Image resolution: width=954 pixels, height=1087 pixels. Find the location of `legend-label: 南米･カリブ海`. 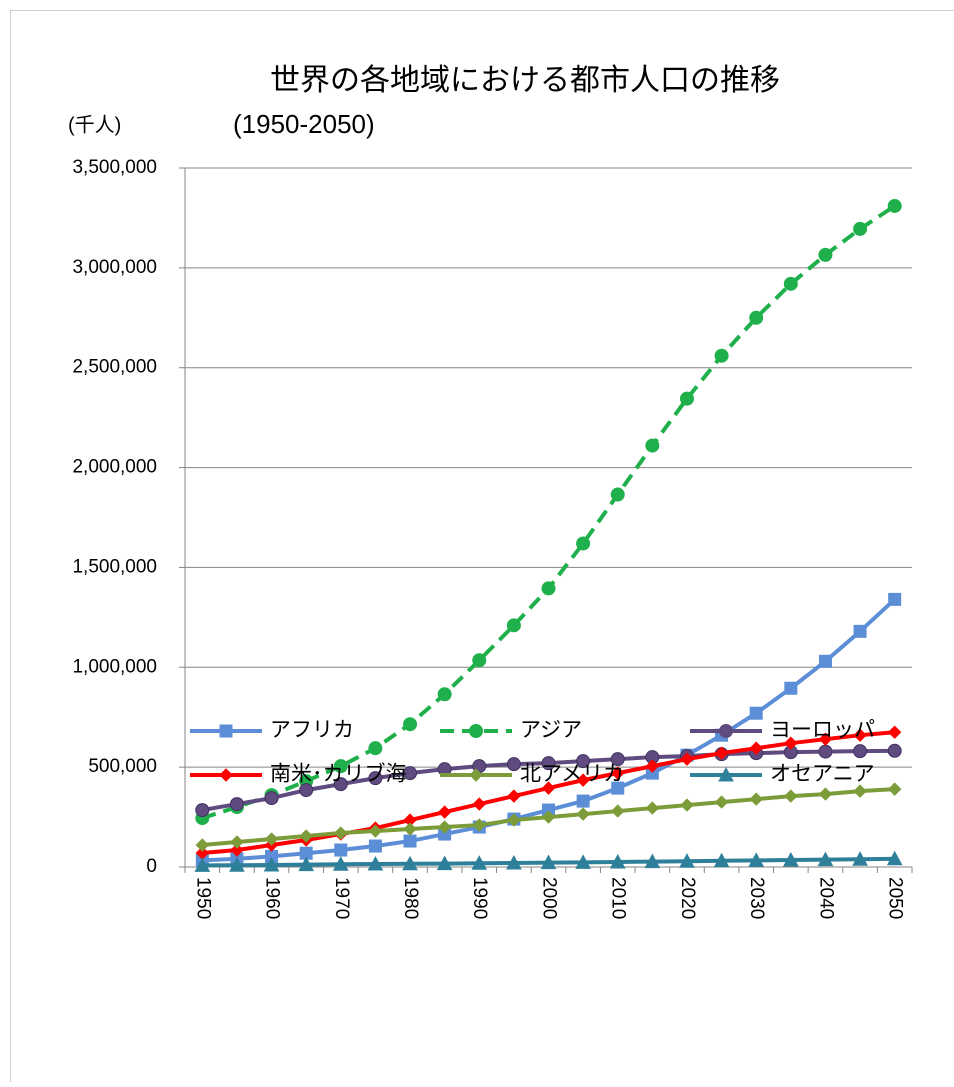

legend-label: 南米･カリブ海 is located at coordinates (338, 774).